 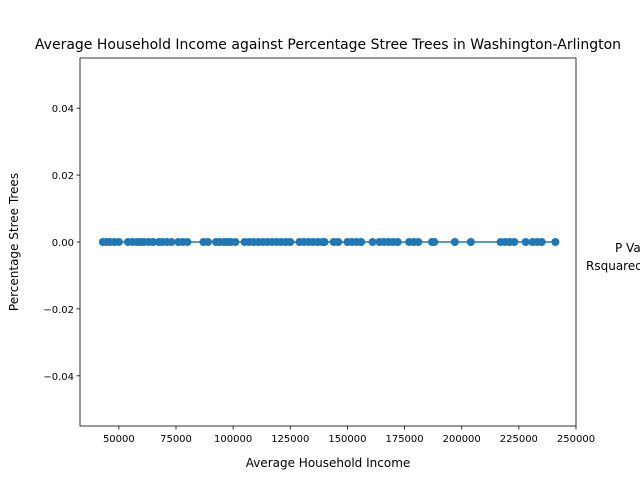 What do you see at coordinates (58, 377) in the screenshot?
I see `y-tick-label: −0.04` at bounding box center [58, 377].